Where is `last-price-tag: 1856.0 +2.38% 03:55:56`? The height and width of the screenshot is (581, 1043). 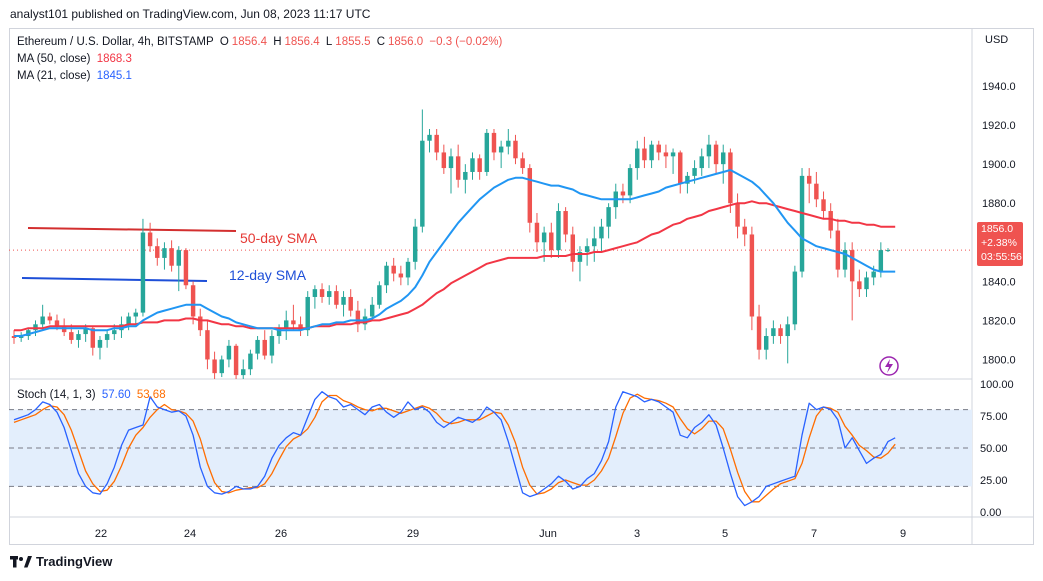 last-price-tag: 1856.0 +2.38% 03:55:56 is located at coordinates (1000, 244).